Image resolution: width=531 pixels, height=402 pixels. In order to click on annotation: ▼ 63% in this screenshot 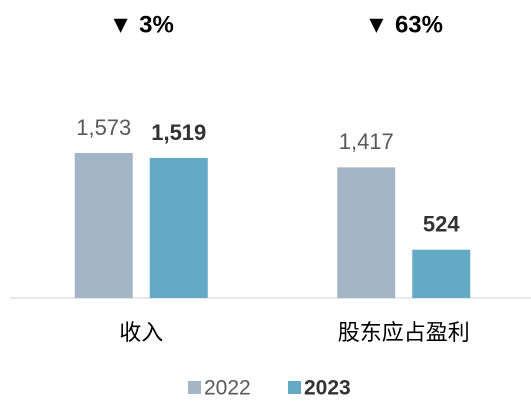, I will do `click(404, 24)`.